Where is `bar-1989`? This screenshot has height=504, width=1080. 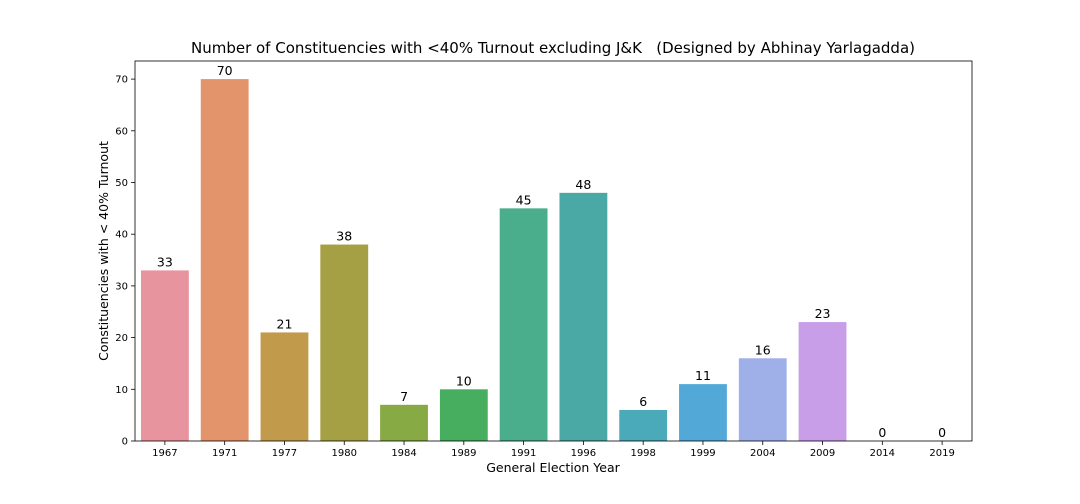 bar-1989 is located at coordinates (463, 415).